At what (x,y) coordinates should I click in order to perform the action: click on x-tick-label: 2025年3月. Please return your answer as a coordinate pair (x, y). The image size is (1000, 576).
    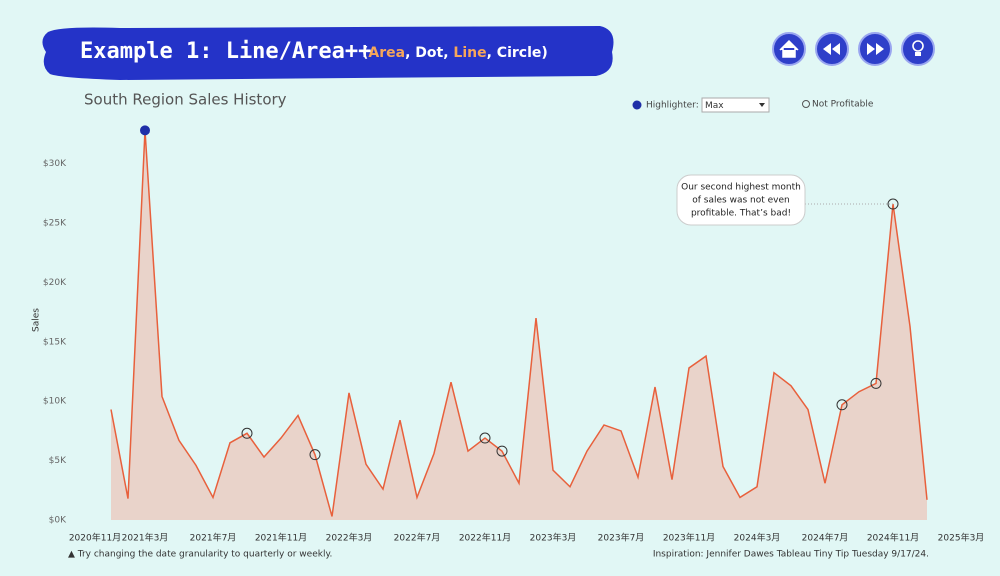
    Looking at the image, I should click on (961, 538).